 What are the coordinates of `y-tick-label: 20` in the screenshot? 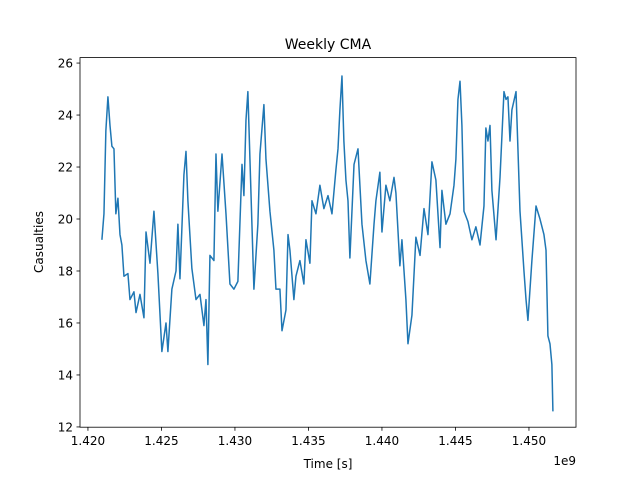 It's located at (65, 220).